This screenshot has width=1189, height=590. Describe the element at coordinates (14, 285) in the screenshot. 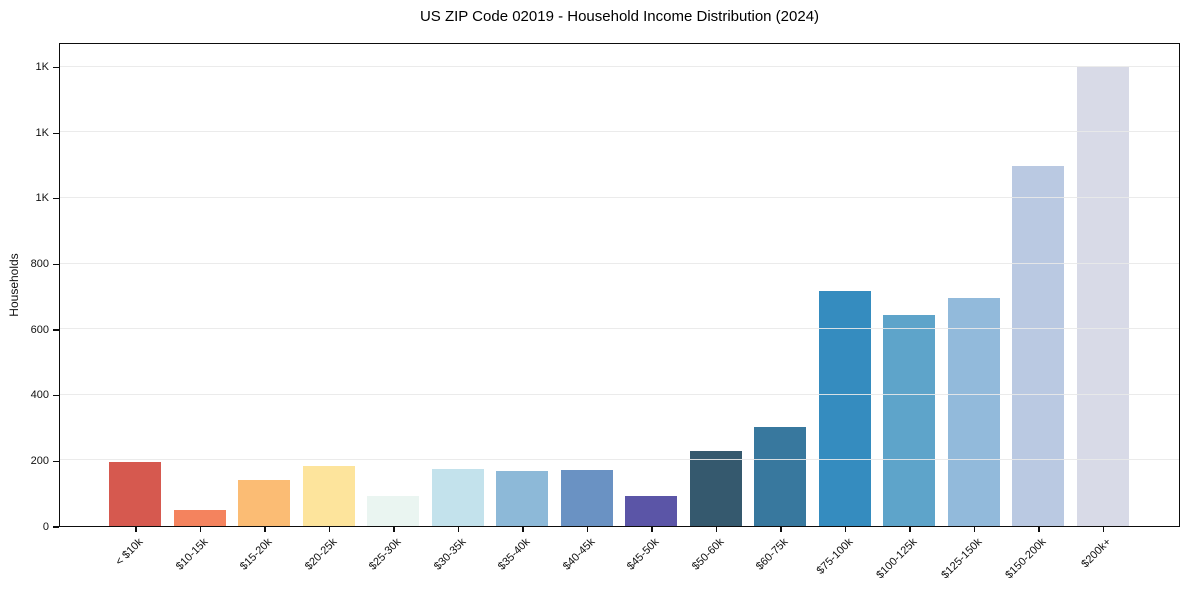

I see `y-axis-label: Households` at that location.